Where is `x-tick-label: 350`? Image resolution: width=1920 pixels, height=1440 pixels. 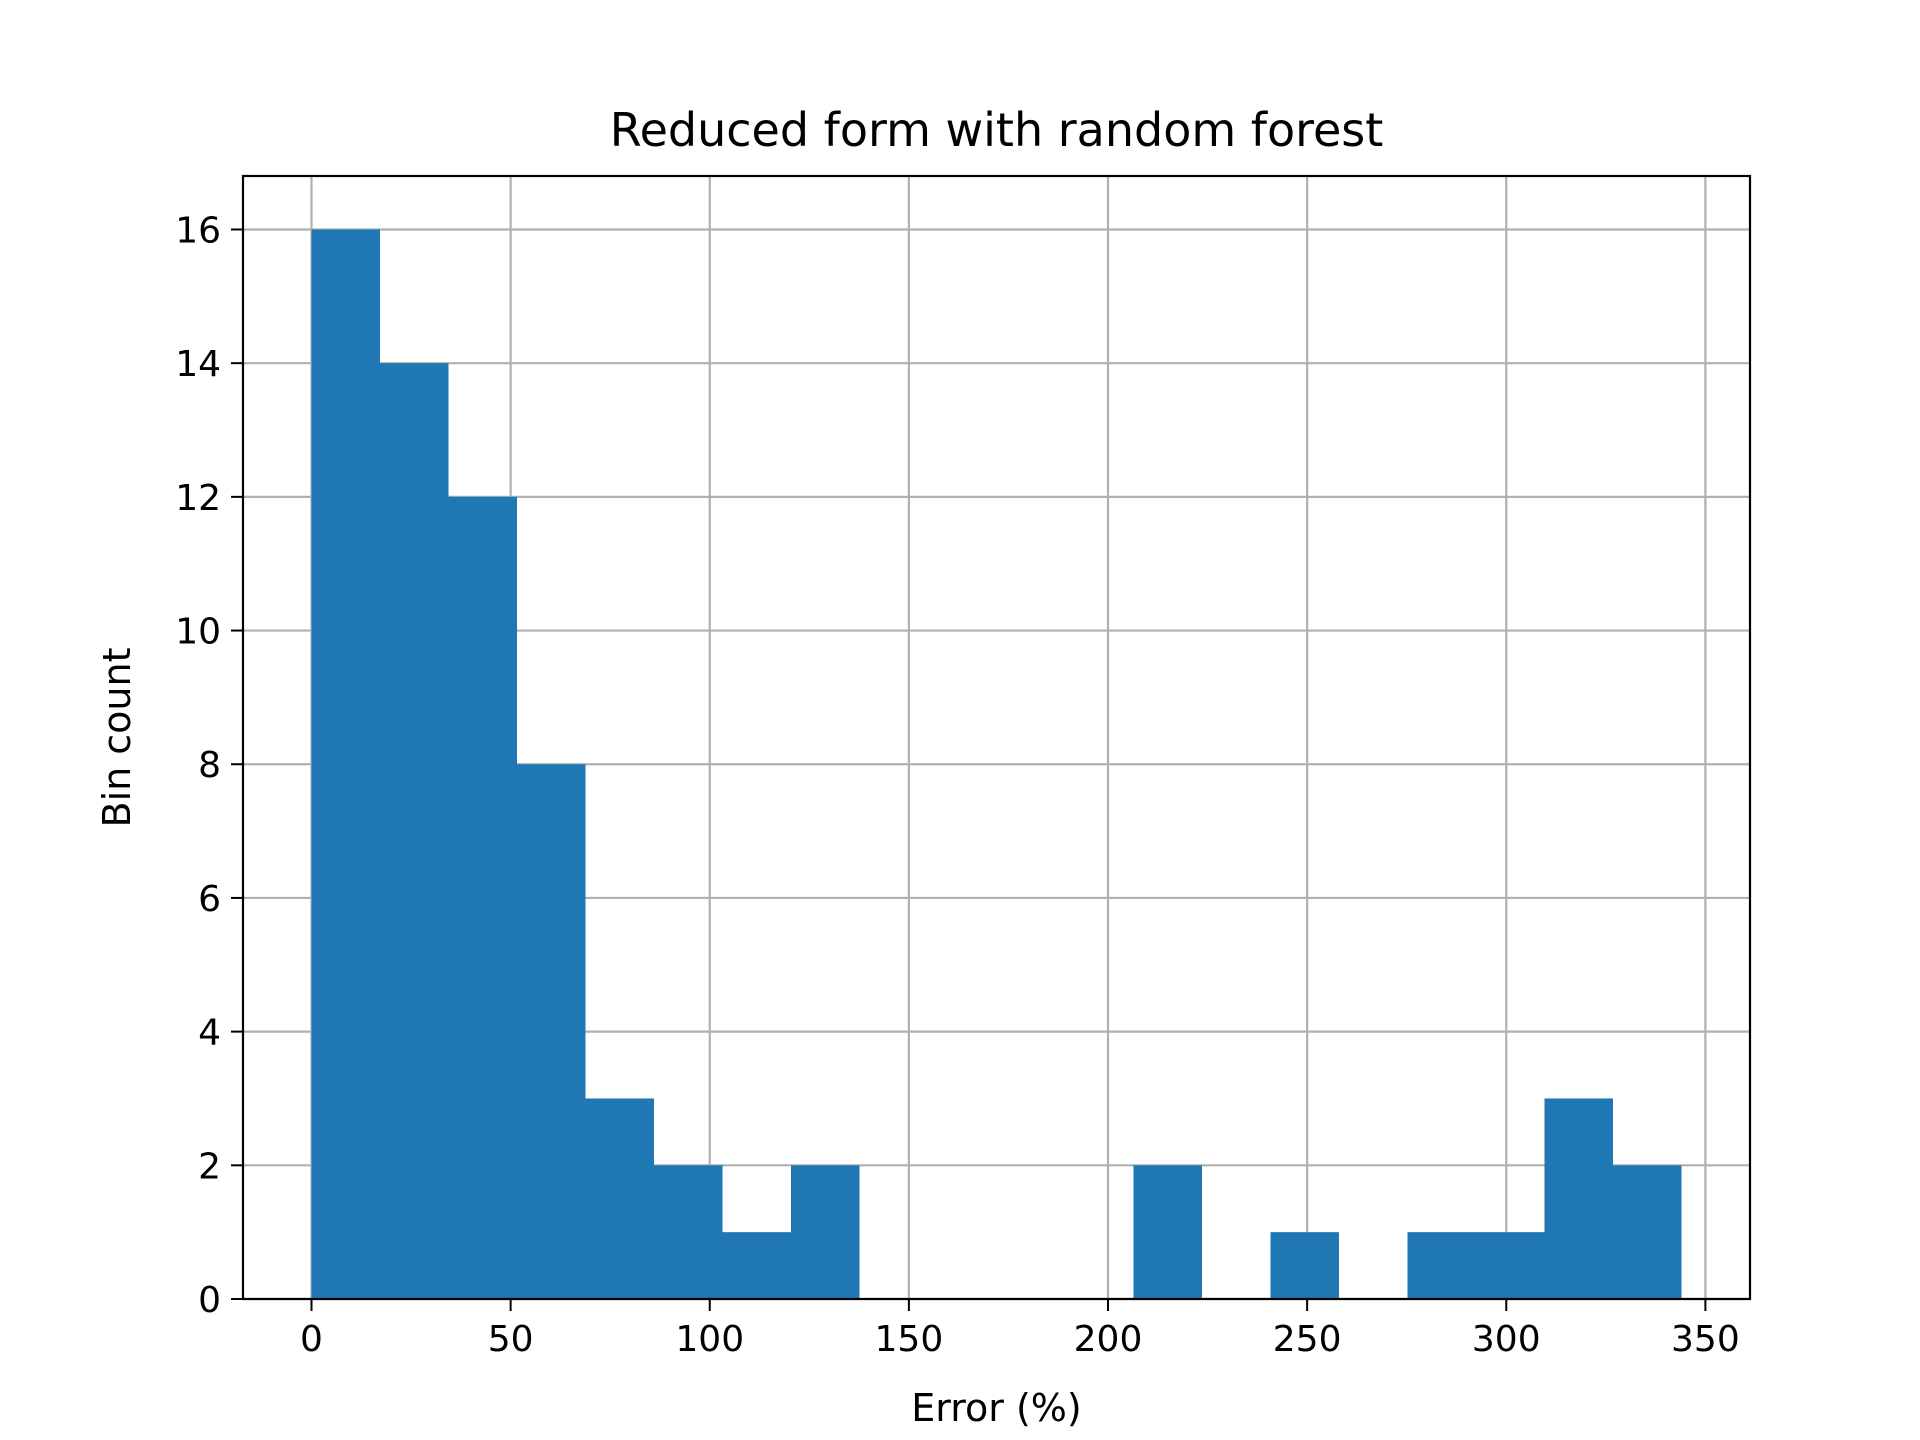 x-tick-label: 350 is located at coordinates (1705, 1339).